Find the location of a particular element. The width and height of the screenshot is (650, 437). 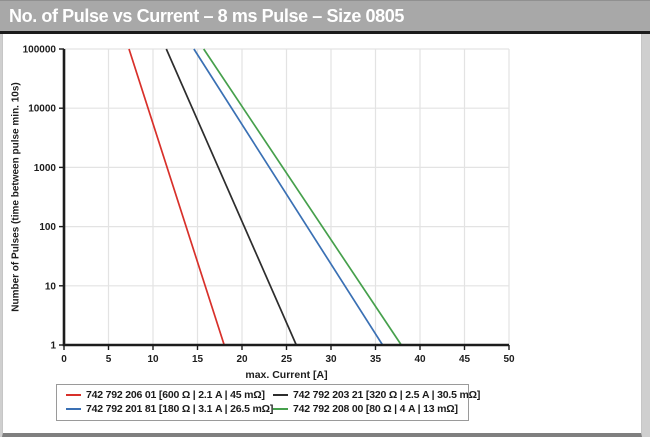

y-tick-label: 10000 is located at coordinates (42, 109).